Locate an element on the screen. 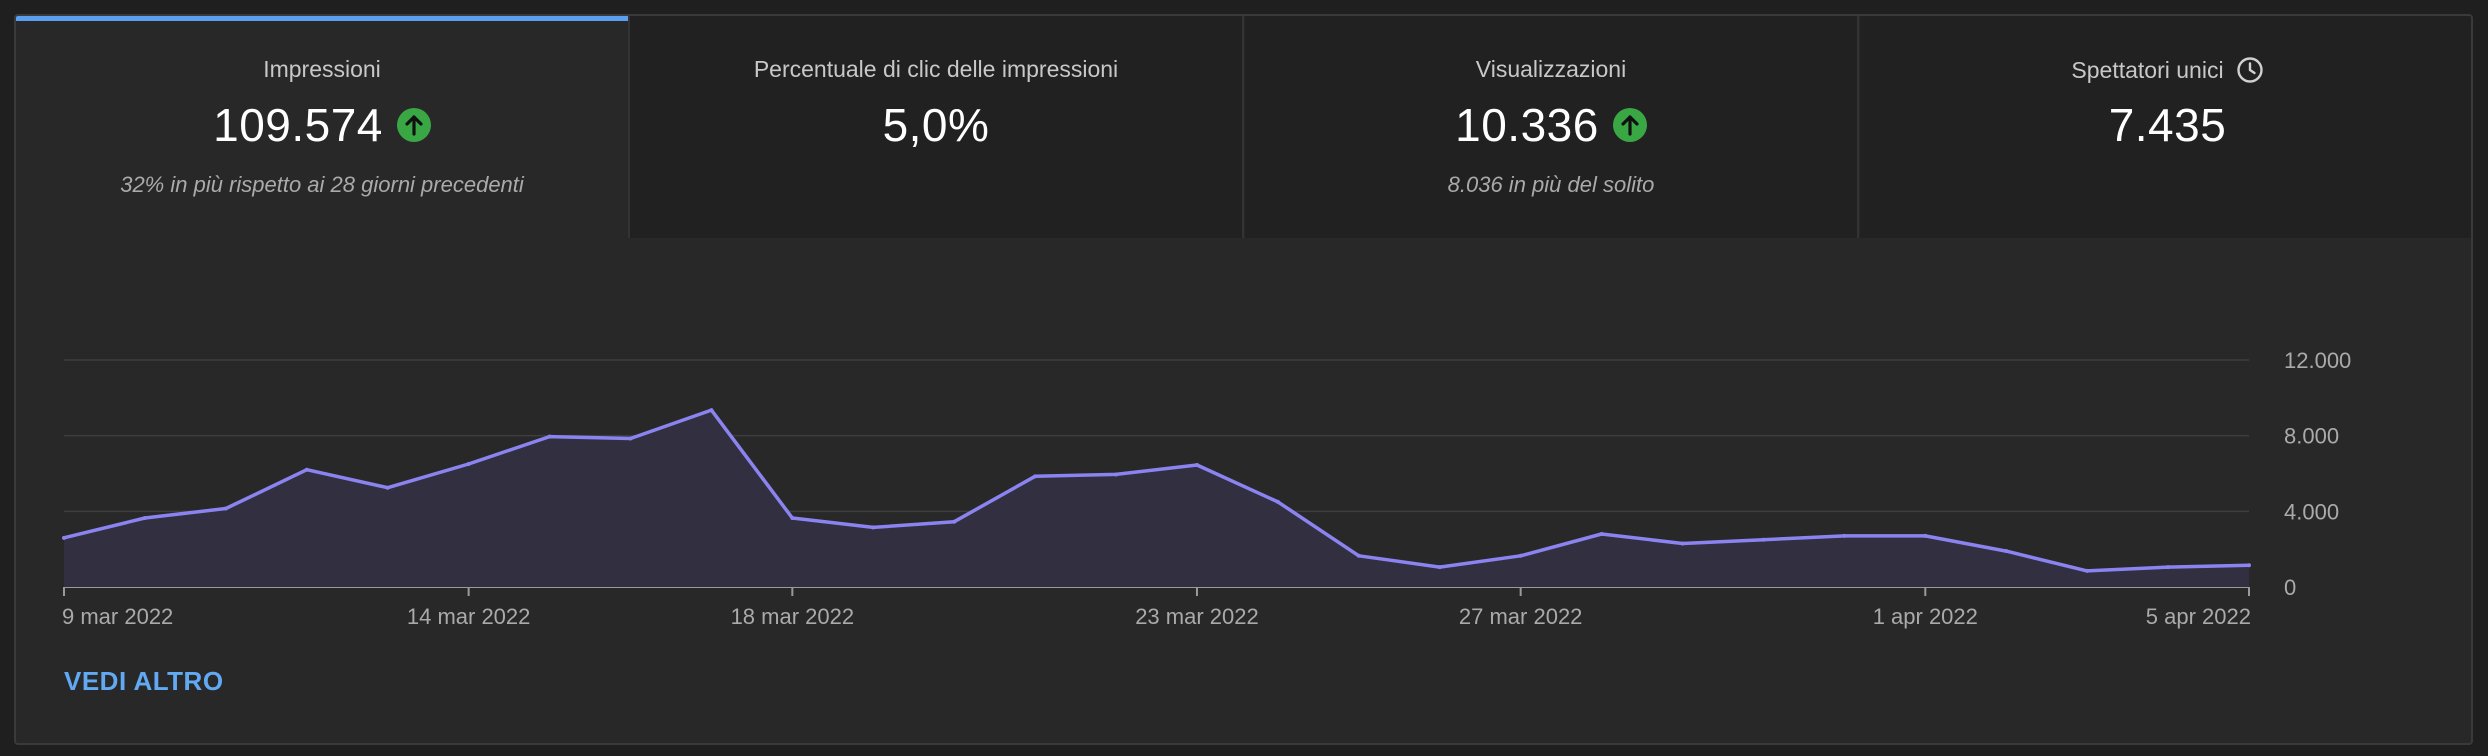 The width and height of the screenshot is (2488, 756). tab-title: Percentuale di clic delle impressioni is located at coordinates (936, 69).